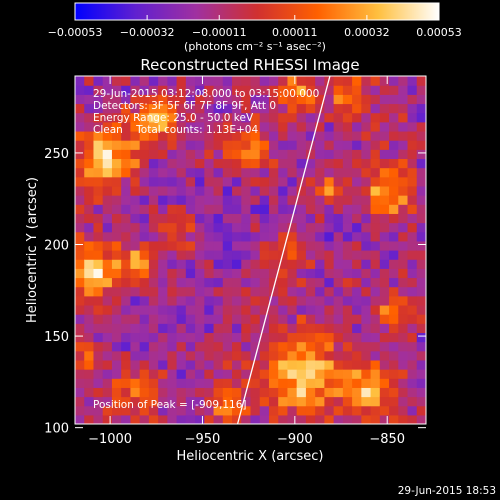  Describe the element at coordinates (110, 439) in the screenshot. I see `x-tick-label: −1000` at that location.